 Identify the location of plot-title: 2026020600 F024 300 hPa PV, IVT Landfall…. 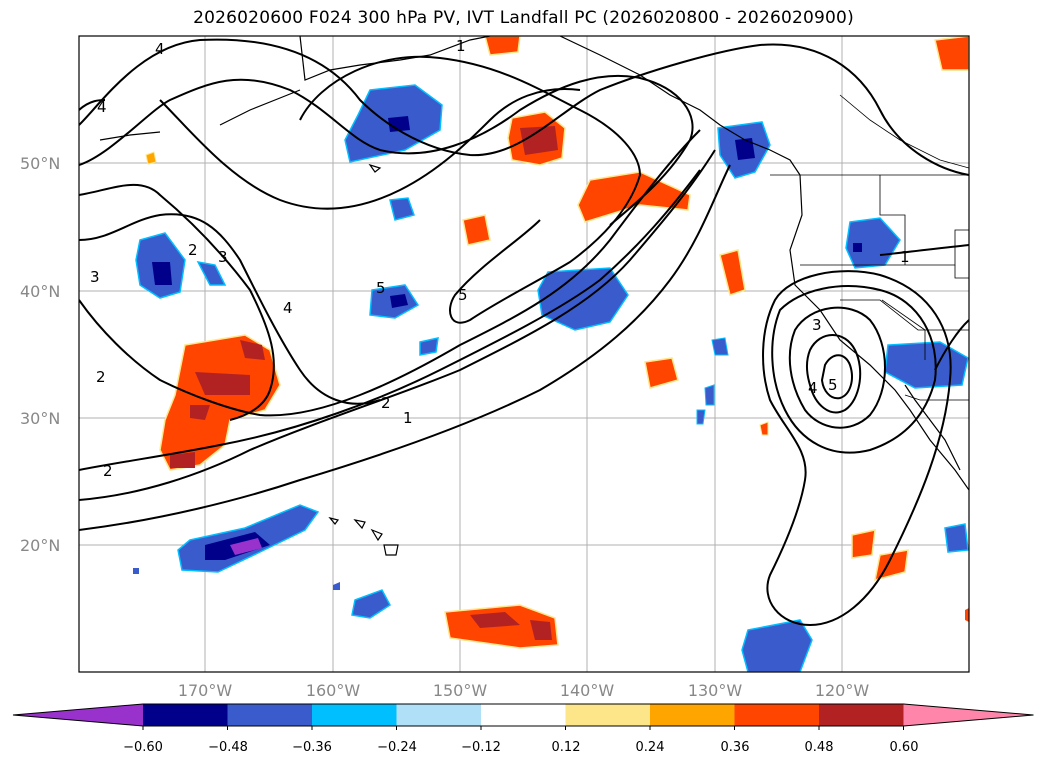
(523, 18).